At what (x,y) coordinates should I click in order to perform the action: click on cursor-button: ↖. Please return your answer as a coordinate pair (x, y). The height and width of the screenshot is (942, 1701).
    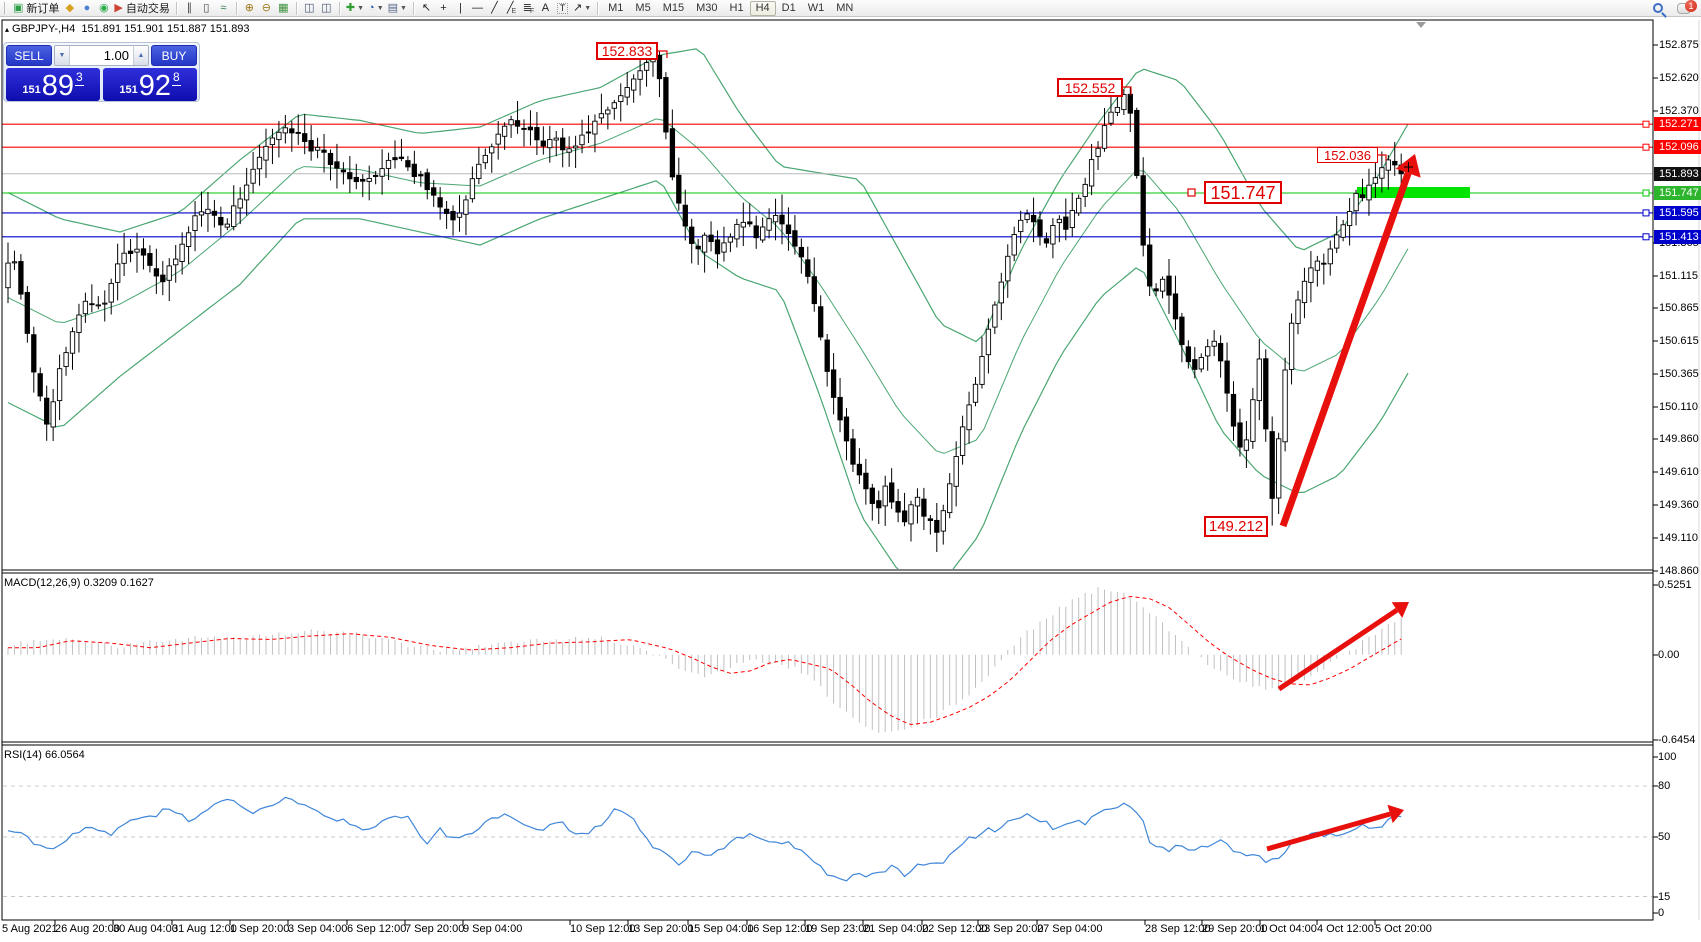
    Looking at the image, I should click on (426, 8).